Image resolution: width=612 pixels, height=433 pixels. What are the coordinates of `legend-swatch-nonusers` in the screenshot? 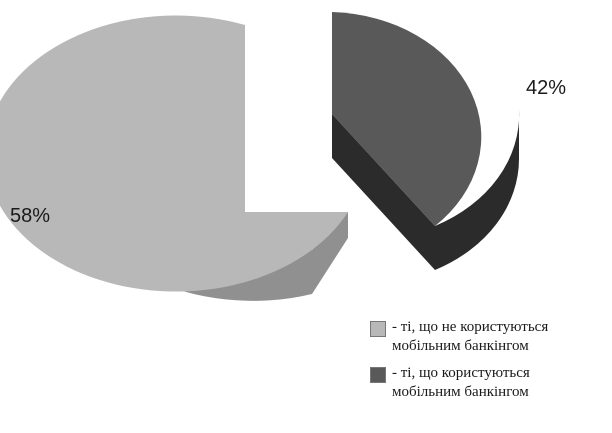 It's located at (378, 329).